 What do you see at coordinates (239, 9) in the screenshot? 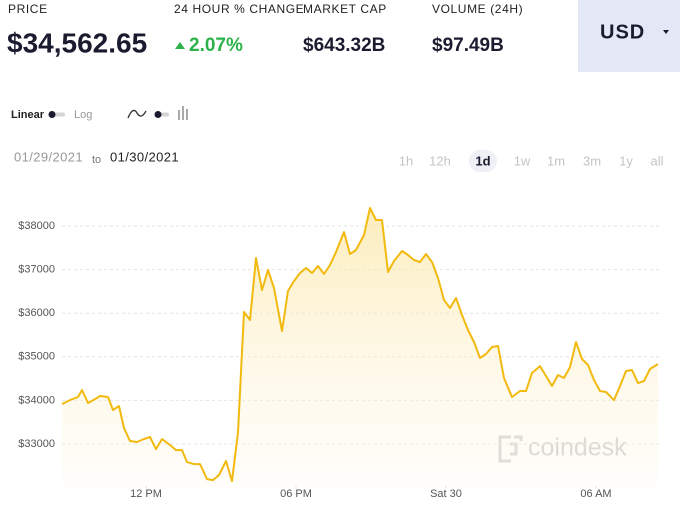
I see `change-label: 24 HOUR % CHANGE` at bounding box center [239, 9].